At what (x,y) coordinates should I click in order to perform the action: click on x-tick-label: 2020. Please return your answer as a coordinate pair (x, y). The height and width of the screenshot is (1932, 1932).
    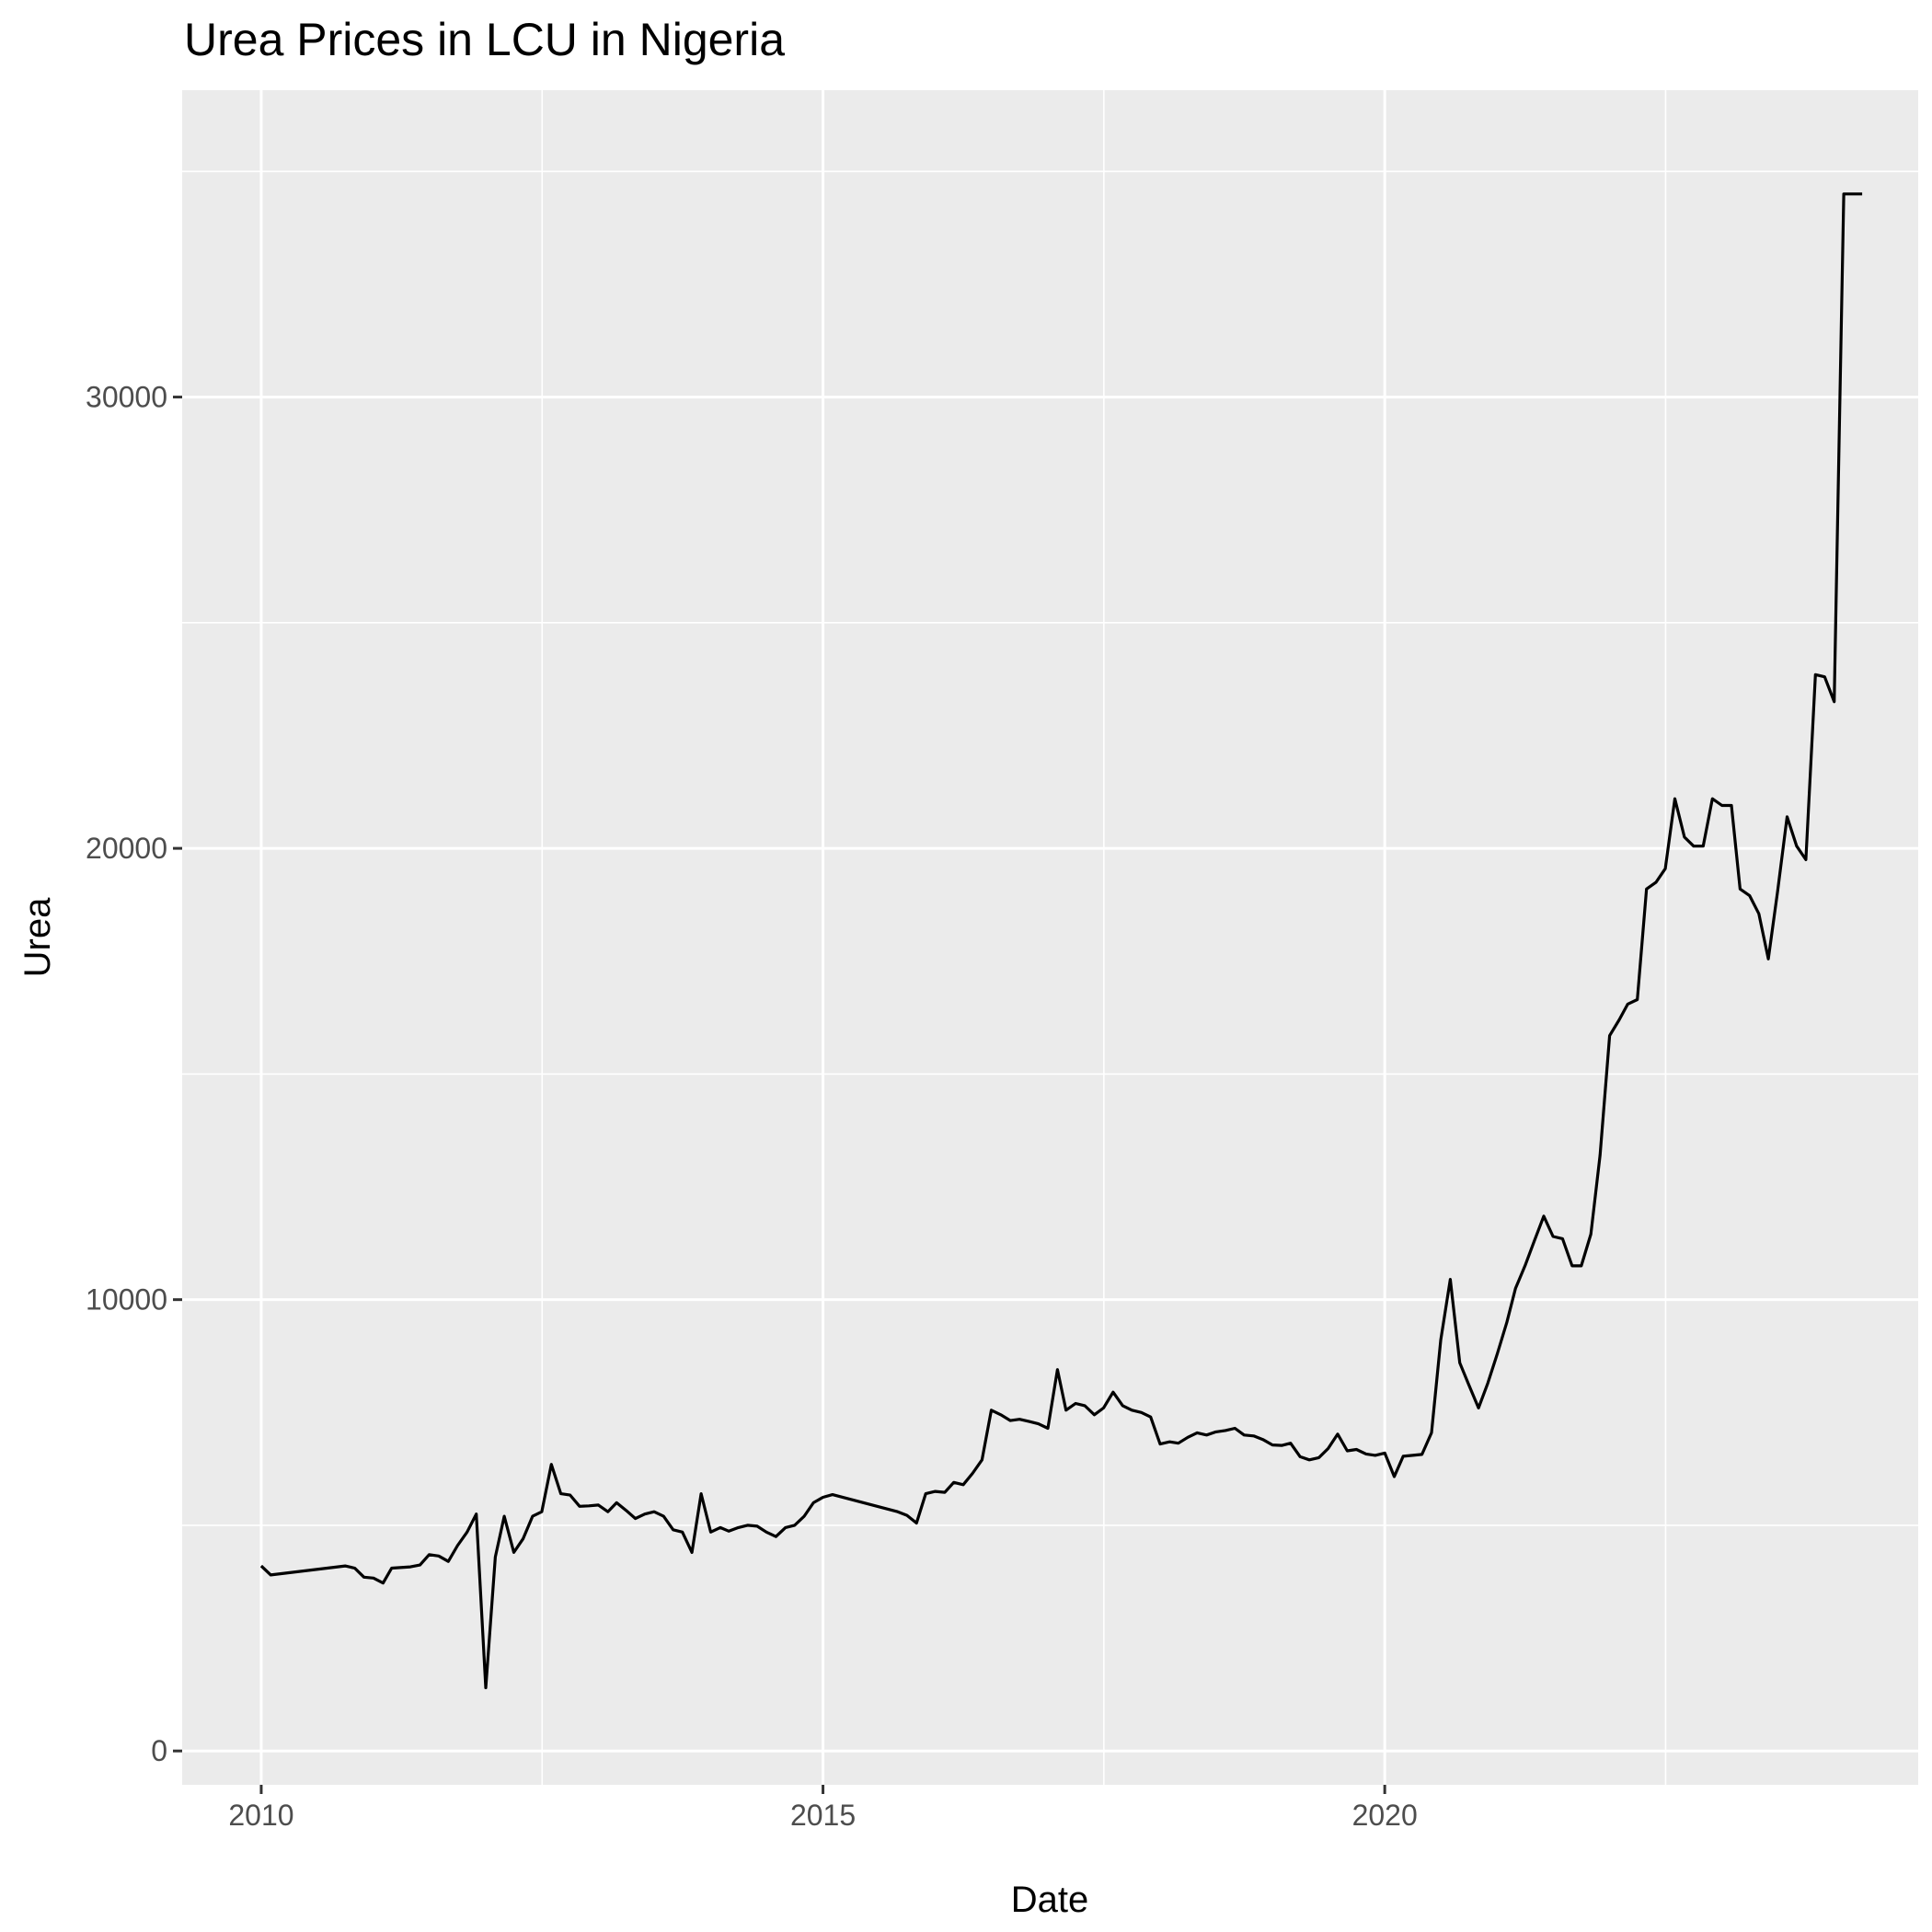
    Looking at the image, I should click on (1385, 1815).